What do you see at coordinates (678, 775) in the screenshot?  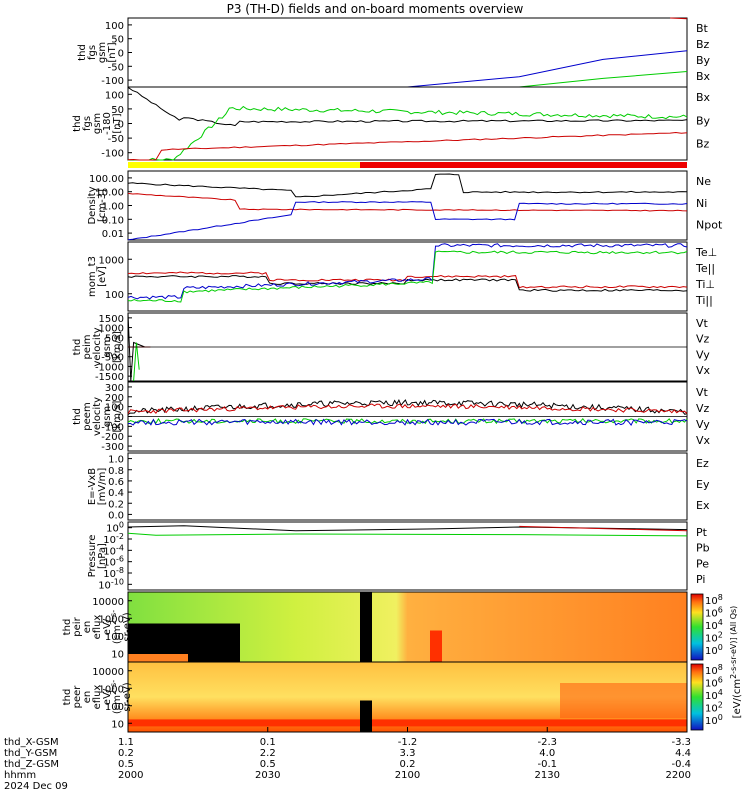 I see `x-tick-label: 2200` at bounding box center [678, 775].